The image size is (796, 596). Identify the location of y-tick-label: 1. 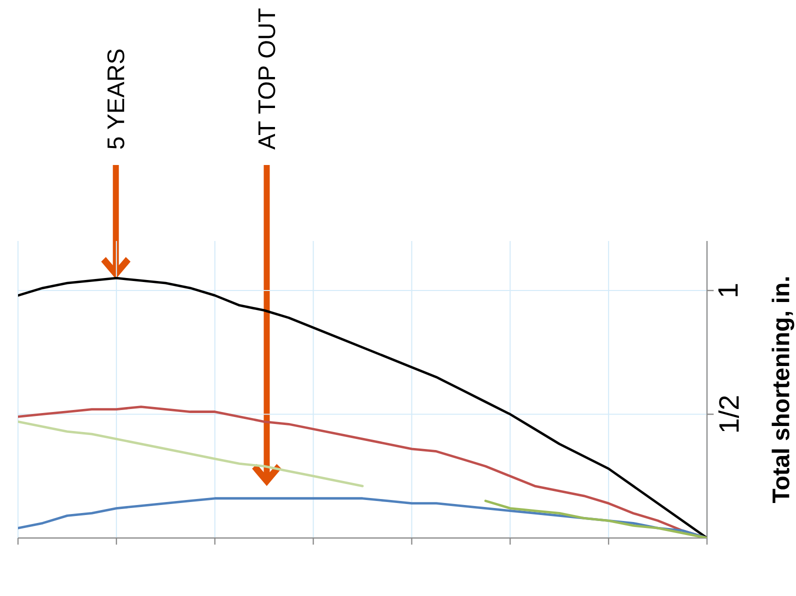
(728, 290).